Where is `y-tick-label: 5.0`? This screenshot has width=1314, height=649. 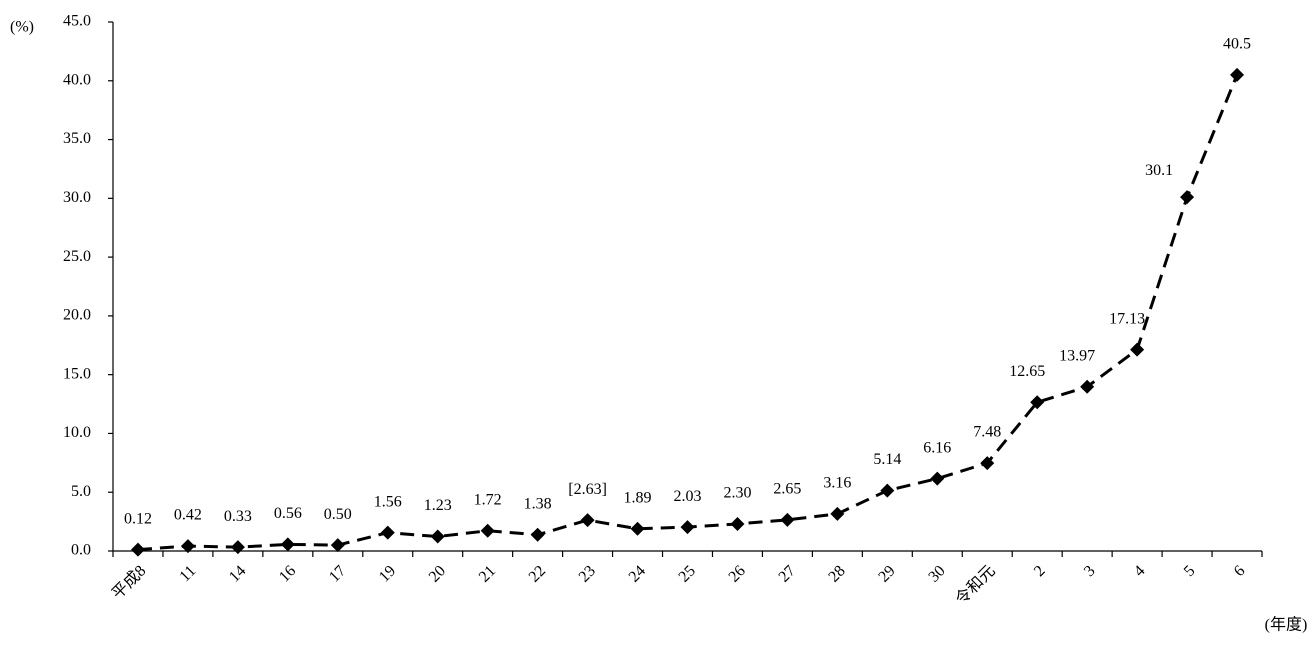
y-tick-label: 5.0 is located at coordinates (81, 491).